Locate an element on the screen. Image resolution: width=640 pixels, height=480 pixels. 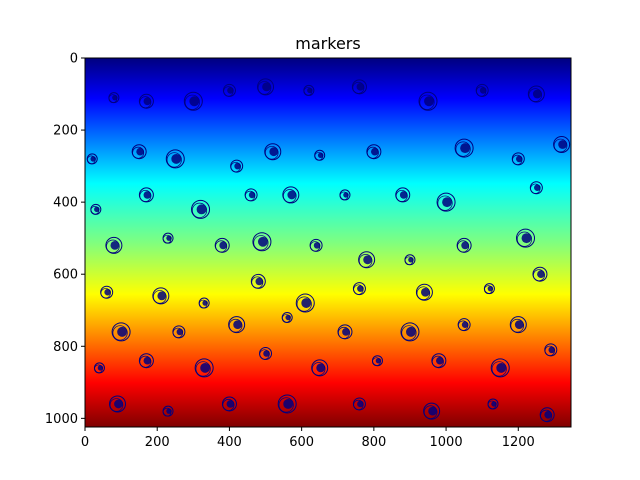
chart-title: markers is located at coordinates (327, 43).